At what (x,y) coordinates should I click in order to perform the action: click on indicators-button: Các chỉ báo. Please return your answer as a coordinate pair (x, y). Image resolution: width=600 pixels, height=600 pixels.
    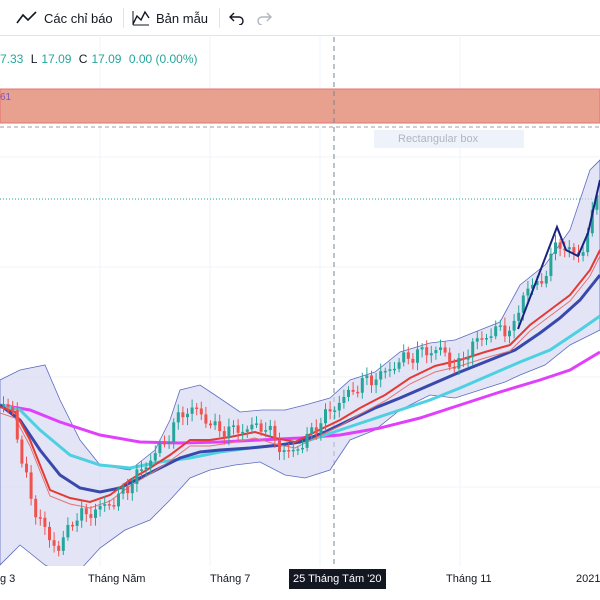
    Looking at the image, I should click on (64, 18).